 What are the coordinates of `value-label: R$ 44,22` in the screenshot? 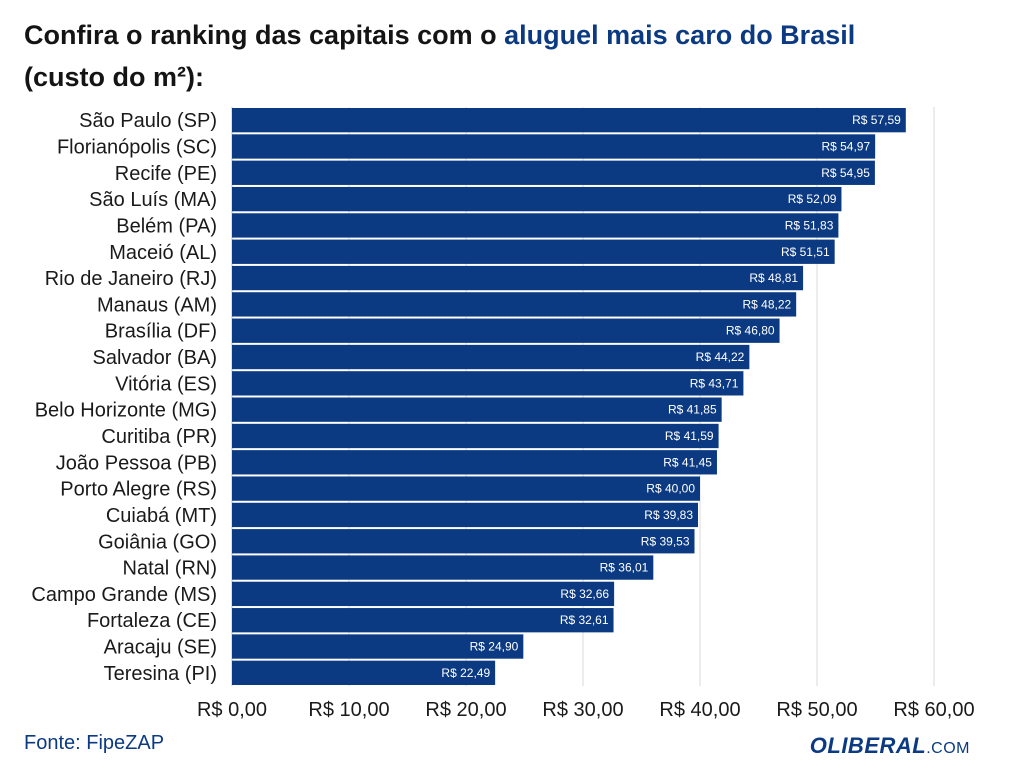 It's located at (720, 357).